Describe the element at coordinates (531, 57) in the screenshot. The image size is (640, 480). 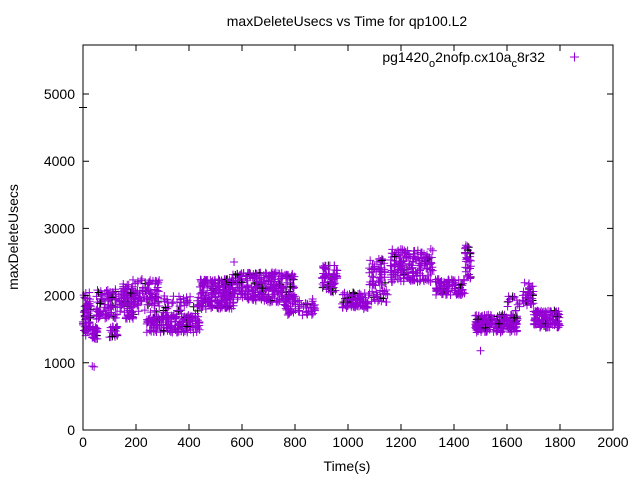
I see `legend-label-part: 8r32` at that location.